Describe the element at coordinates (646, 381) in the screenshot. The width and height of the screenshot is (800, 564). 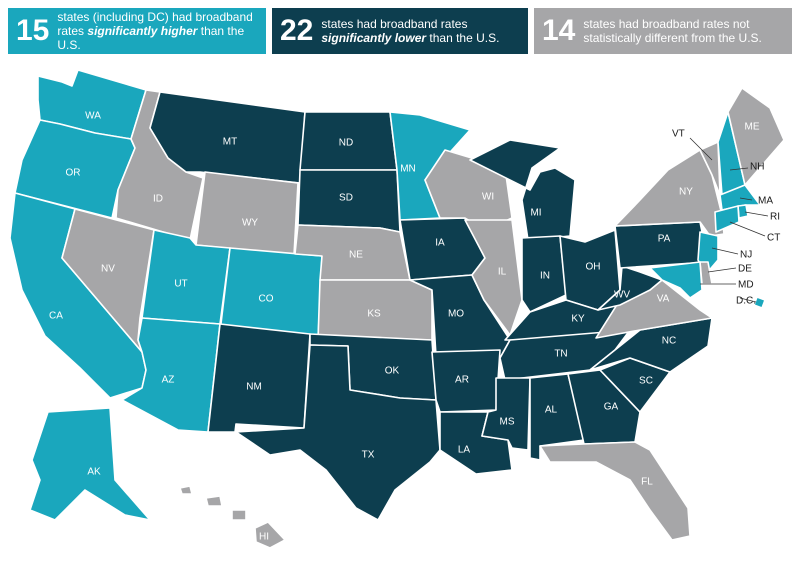
I see `label-sc: SC` at that location.